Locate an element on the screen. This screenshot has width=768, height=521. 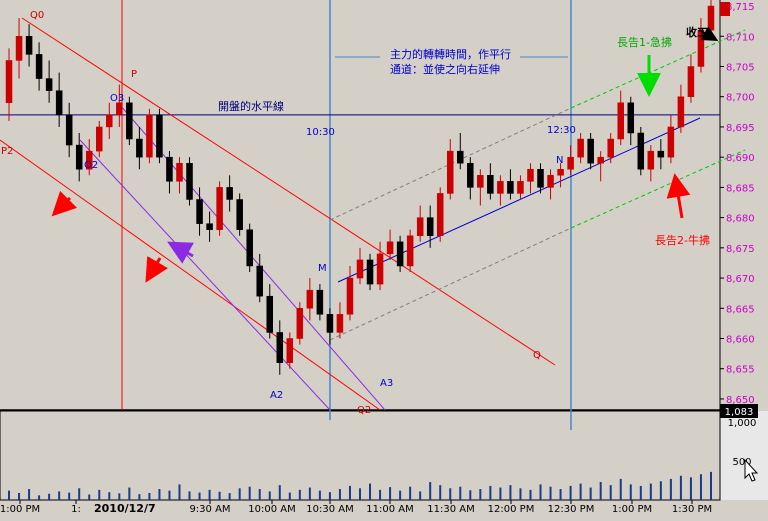
annotation-label: N is located at coordinates (559, 160).